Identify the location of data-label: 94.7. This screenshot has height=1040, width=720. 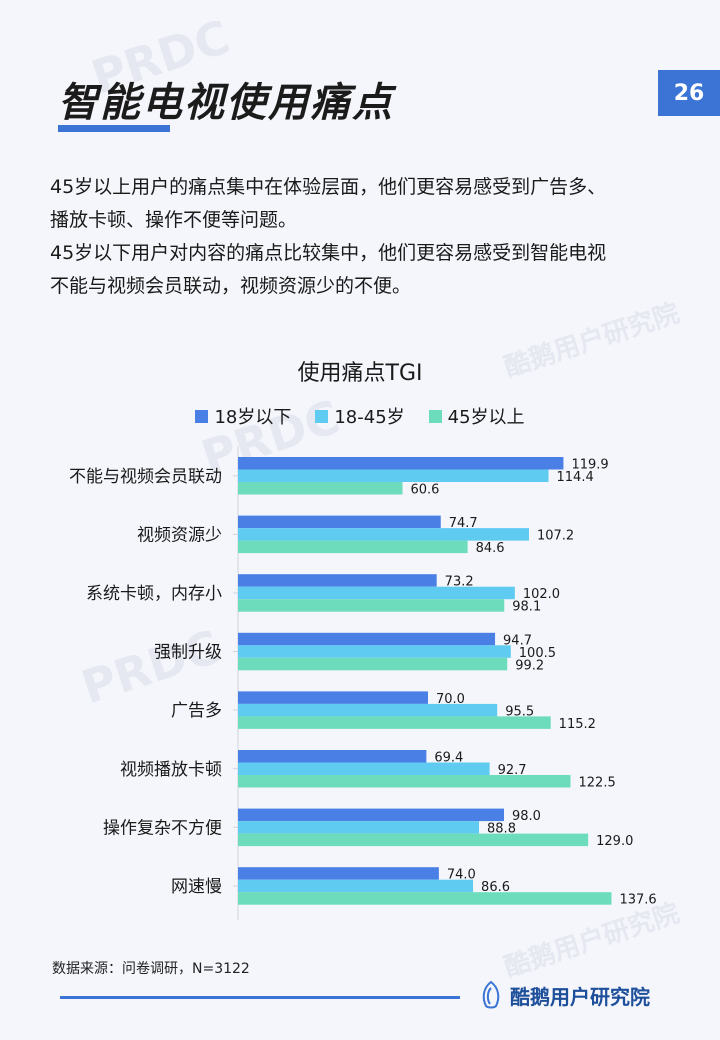
(517, 640).